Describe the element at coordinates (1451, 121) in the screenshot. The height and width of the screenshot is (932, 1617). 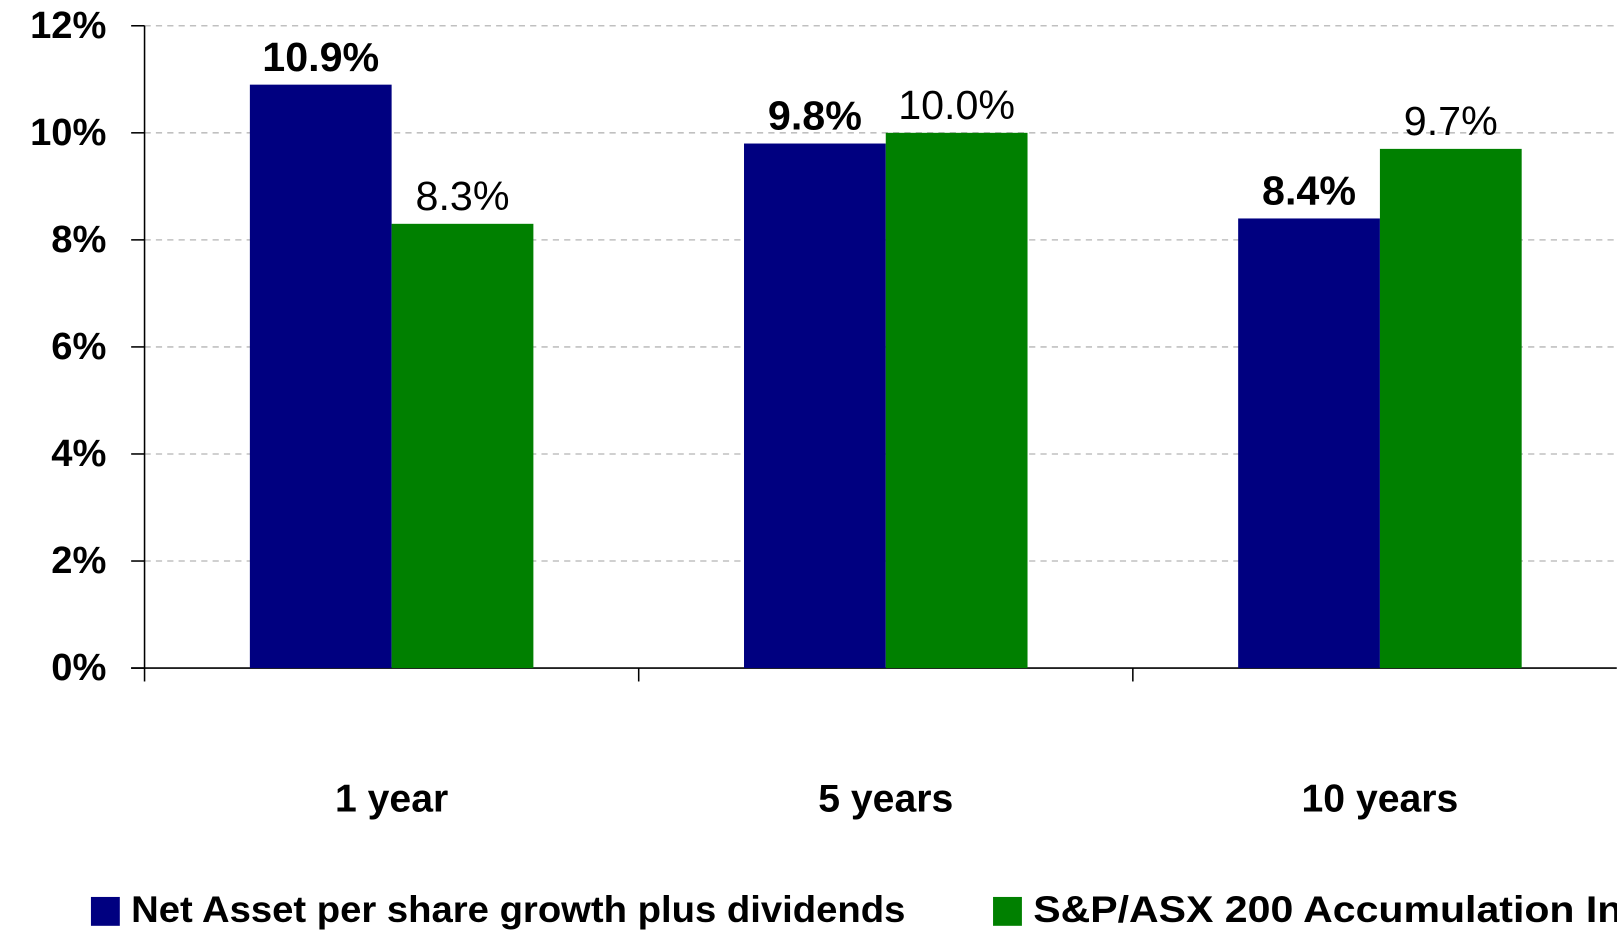
I see `data-label: 9.7%` at that location.